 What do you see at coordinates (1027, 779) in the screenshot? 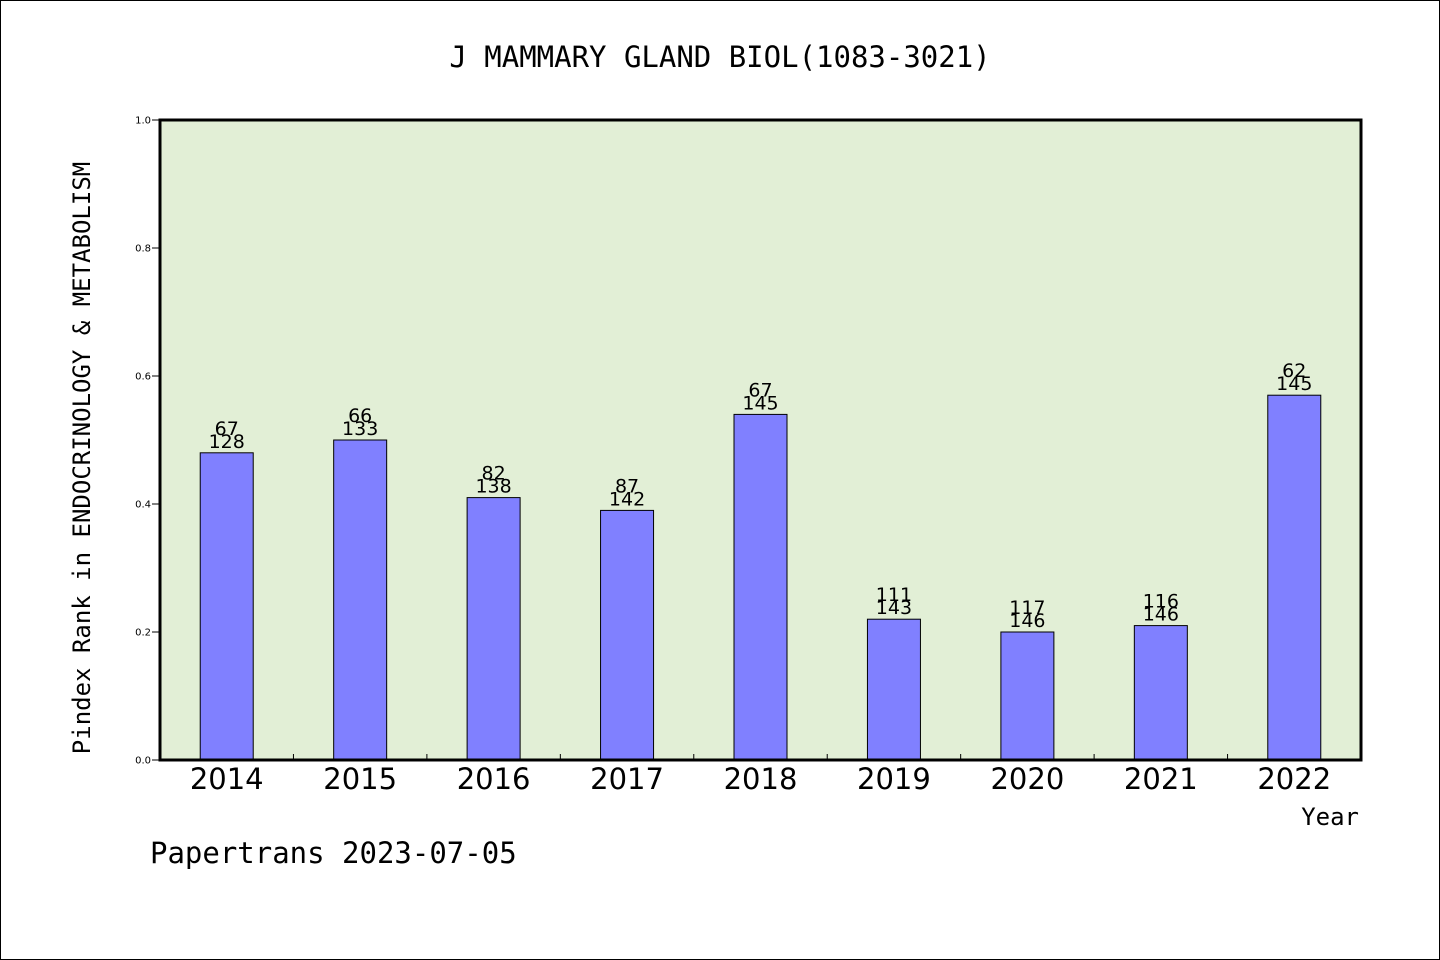
I see `x-tick-label: 2020` at bounding box center [1027, 779].